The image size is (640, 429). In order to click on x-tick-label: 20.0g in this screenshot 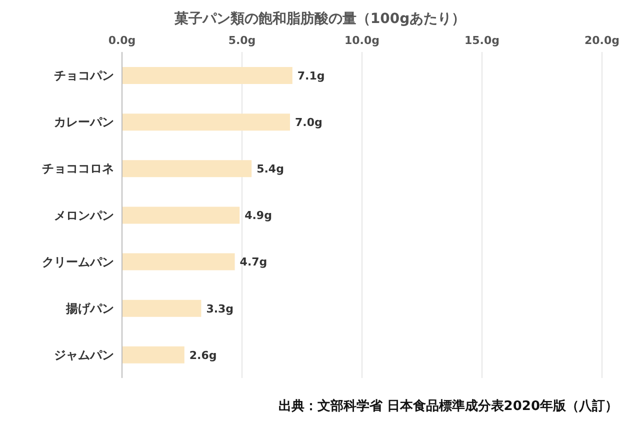, I will do `click(602, 40)`.